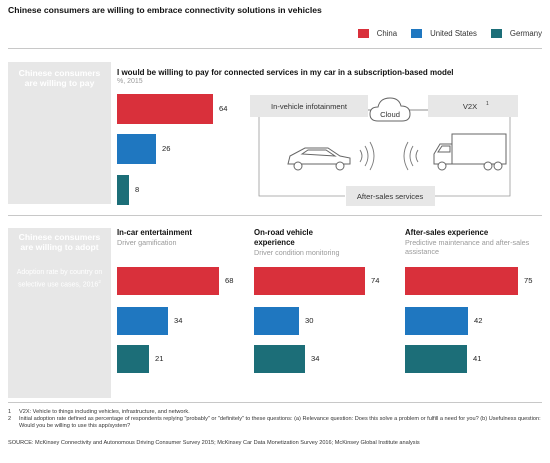 This screenshot has width=550, height=463. I want to click on legend-label: China, so click(387, 33).